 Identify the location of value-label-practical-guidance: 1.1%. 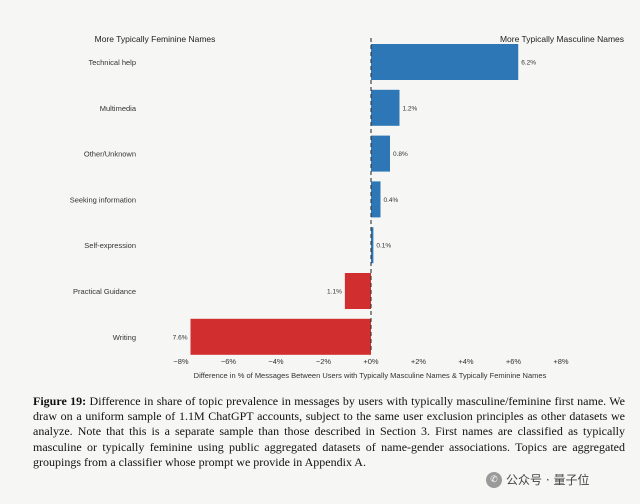
(334, 292).